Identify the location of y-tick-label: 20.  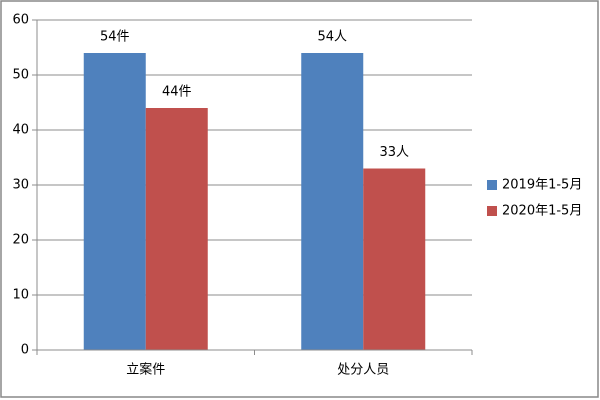
(20, 240).